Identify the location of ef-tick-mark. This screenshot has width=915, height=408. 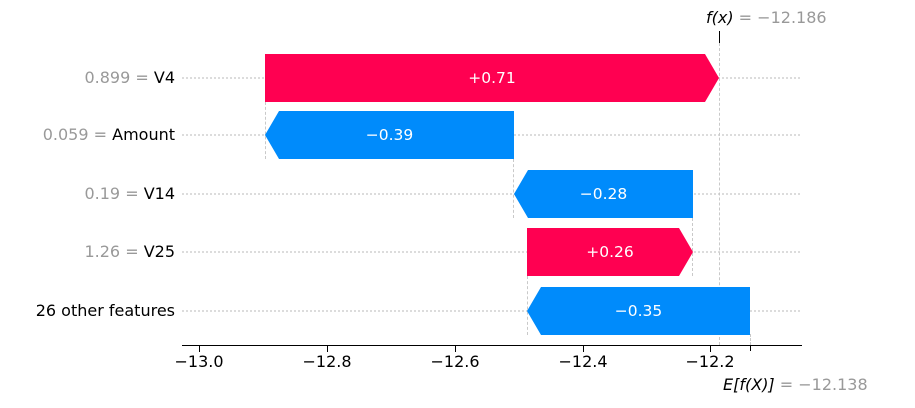
(750, 348).